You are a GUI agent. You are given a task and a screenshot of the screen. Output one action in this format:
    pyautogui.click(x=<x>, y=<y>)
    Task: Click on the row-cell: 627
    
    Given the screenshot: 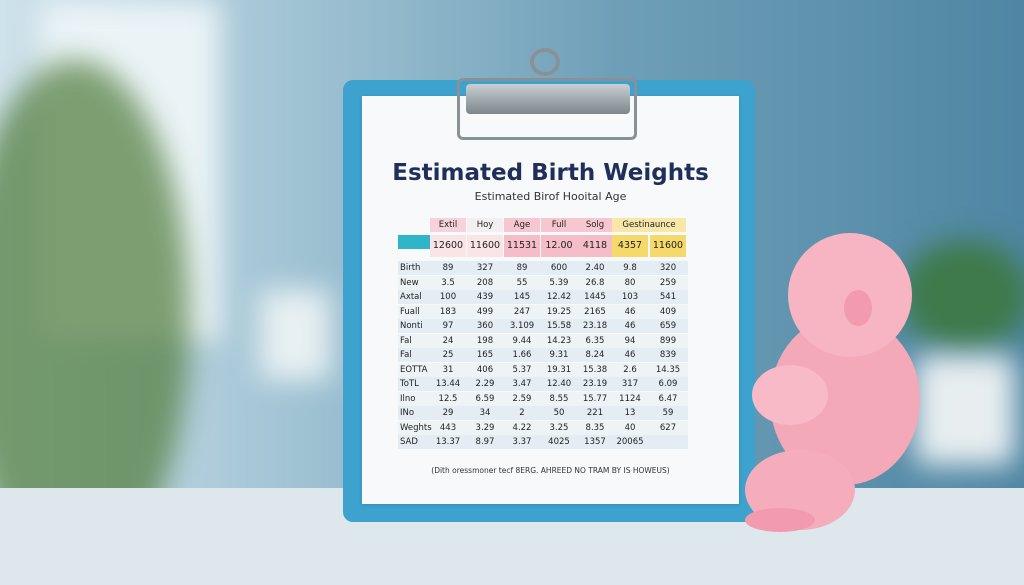 What is the action you would take?
    pyautogui.click(x=668, y=427)
    